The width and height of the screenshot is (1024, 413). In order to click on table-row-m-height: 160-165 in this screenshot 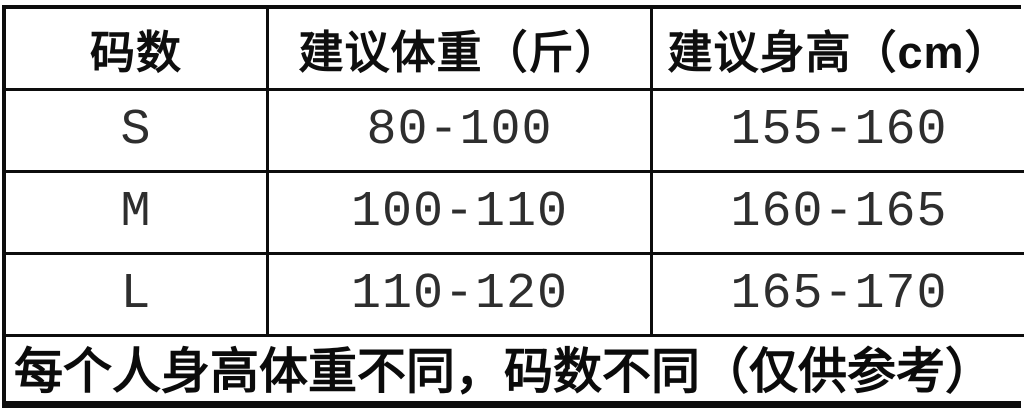, I will do `click(838, 214)`.